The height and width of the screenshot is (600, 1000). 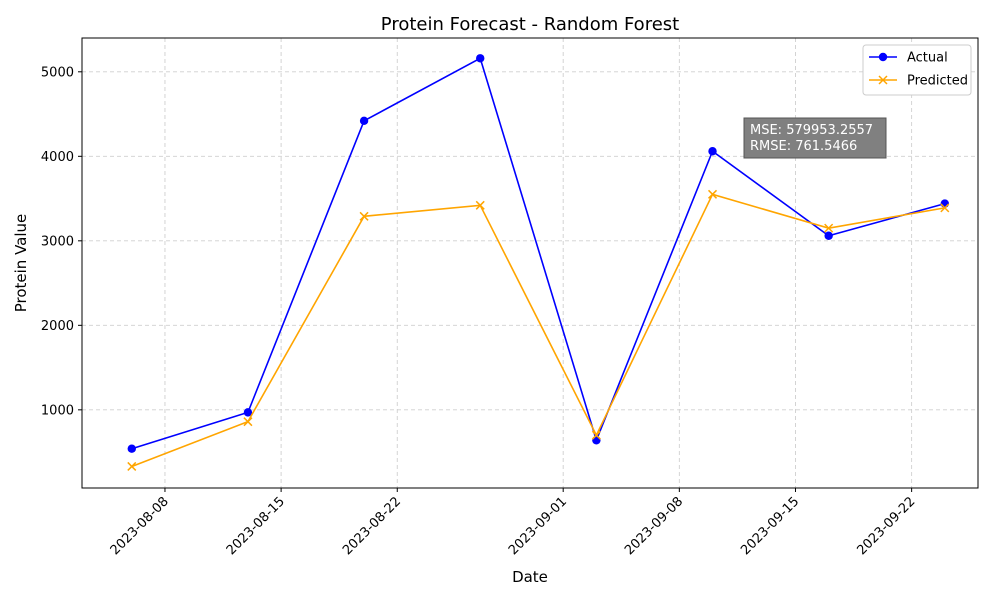 I want to click on legend-marker-predicted, so click(x=883, y=80).